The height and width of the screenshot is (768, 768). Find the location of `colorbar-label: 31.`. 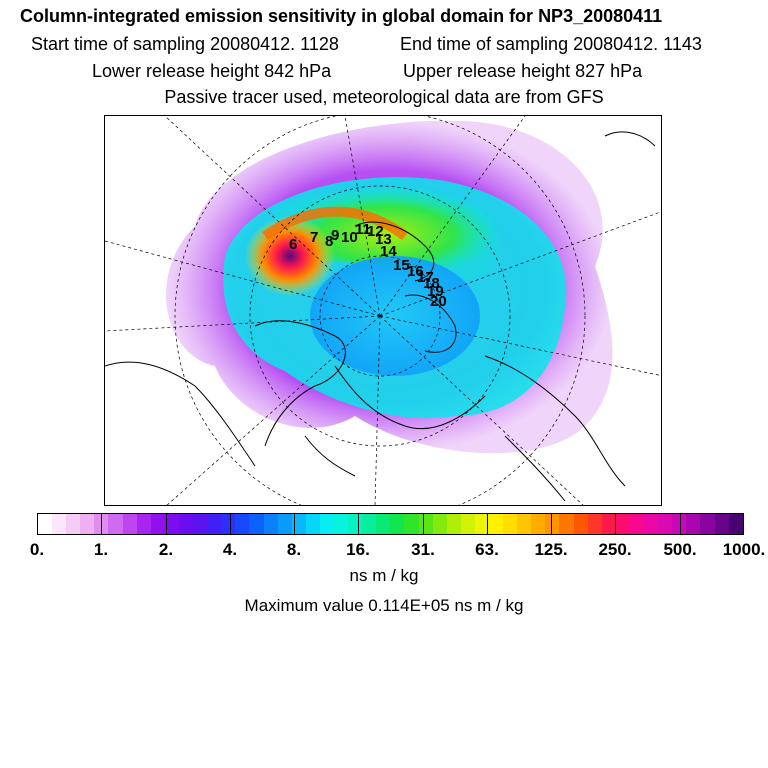

colorbar-label: 31. is located at coordinates (423, 549).